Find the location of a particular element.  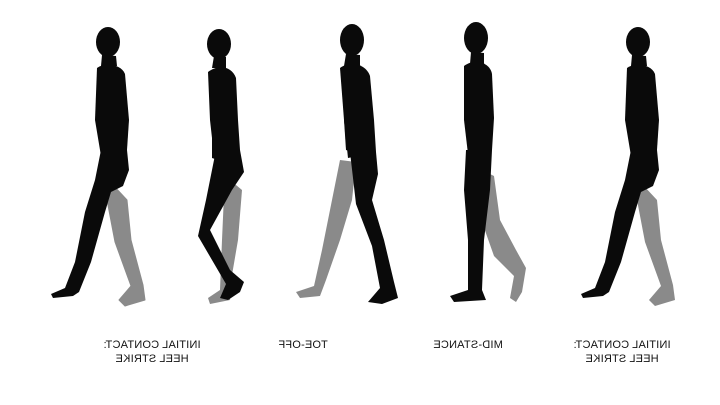

figure-toe-off is located at coordinates (347, 164).